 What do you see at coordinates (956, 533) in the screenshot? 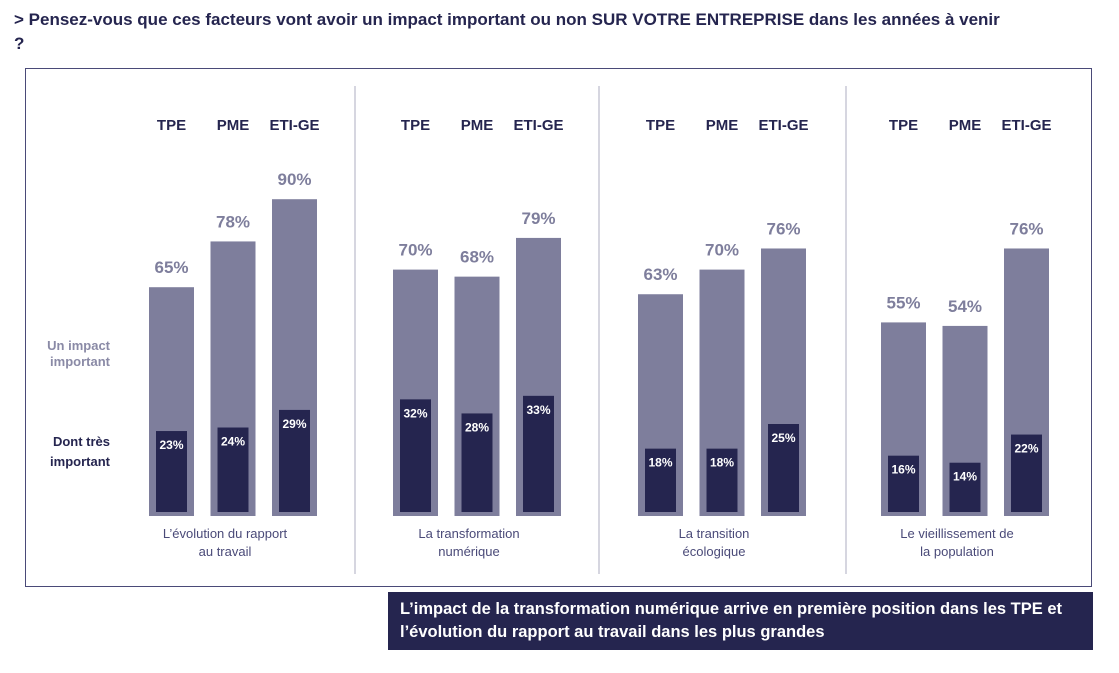
I see `group-label: Le vieillissement de` at bounding box center [956, 533].